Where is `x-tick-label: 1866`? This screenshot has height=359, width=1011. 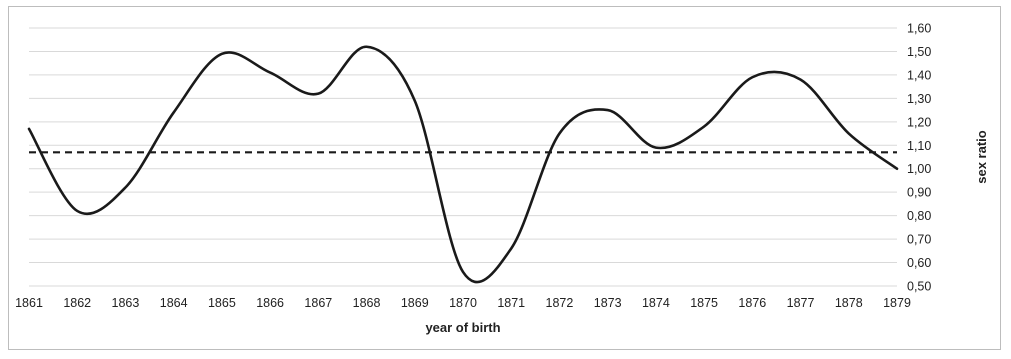
x-tick-label: 1866 is located at coordinates (270, 303).